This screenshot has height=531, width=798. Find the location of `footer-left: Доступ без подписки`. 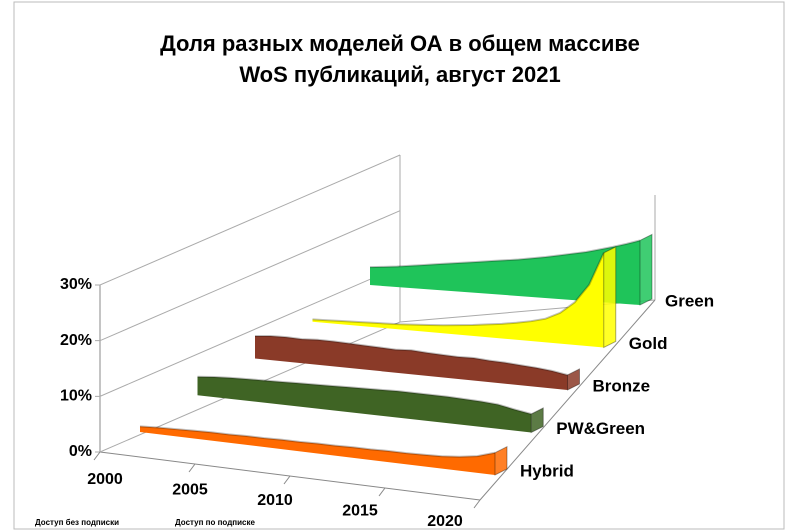

footer-left: Доступ без подписки is located at coordinates (77, 522).